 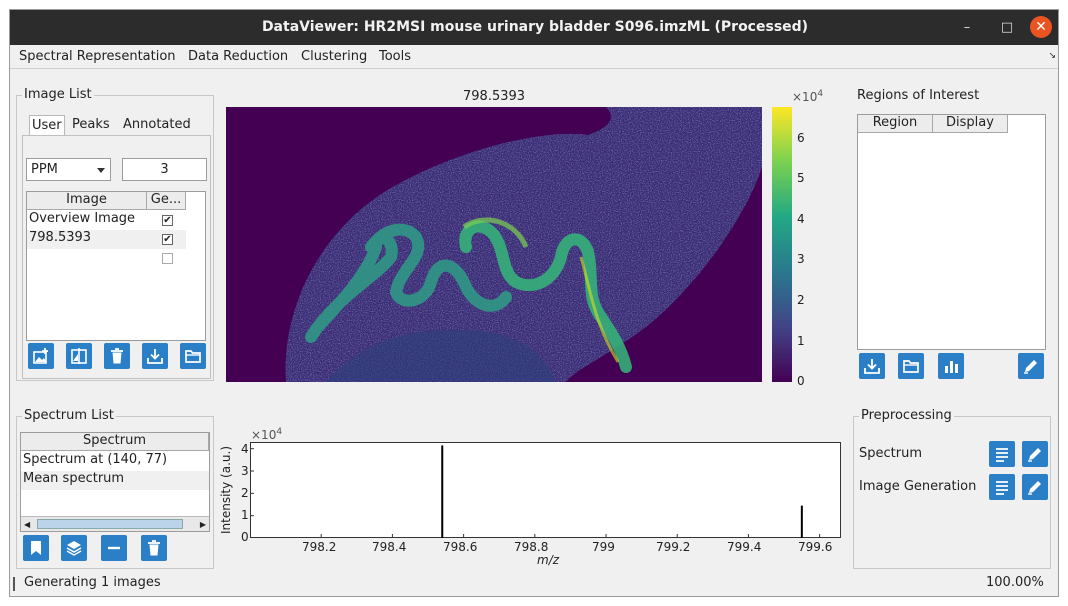 What do you see at coordinates (91, 124) in the screenshot?
I see `tab-peaks: Peaks` at bounding box center [91, 124].